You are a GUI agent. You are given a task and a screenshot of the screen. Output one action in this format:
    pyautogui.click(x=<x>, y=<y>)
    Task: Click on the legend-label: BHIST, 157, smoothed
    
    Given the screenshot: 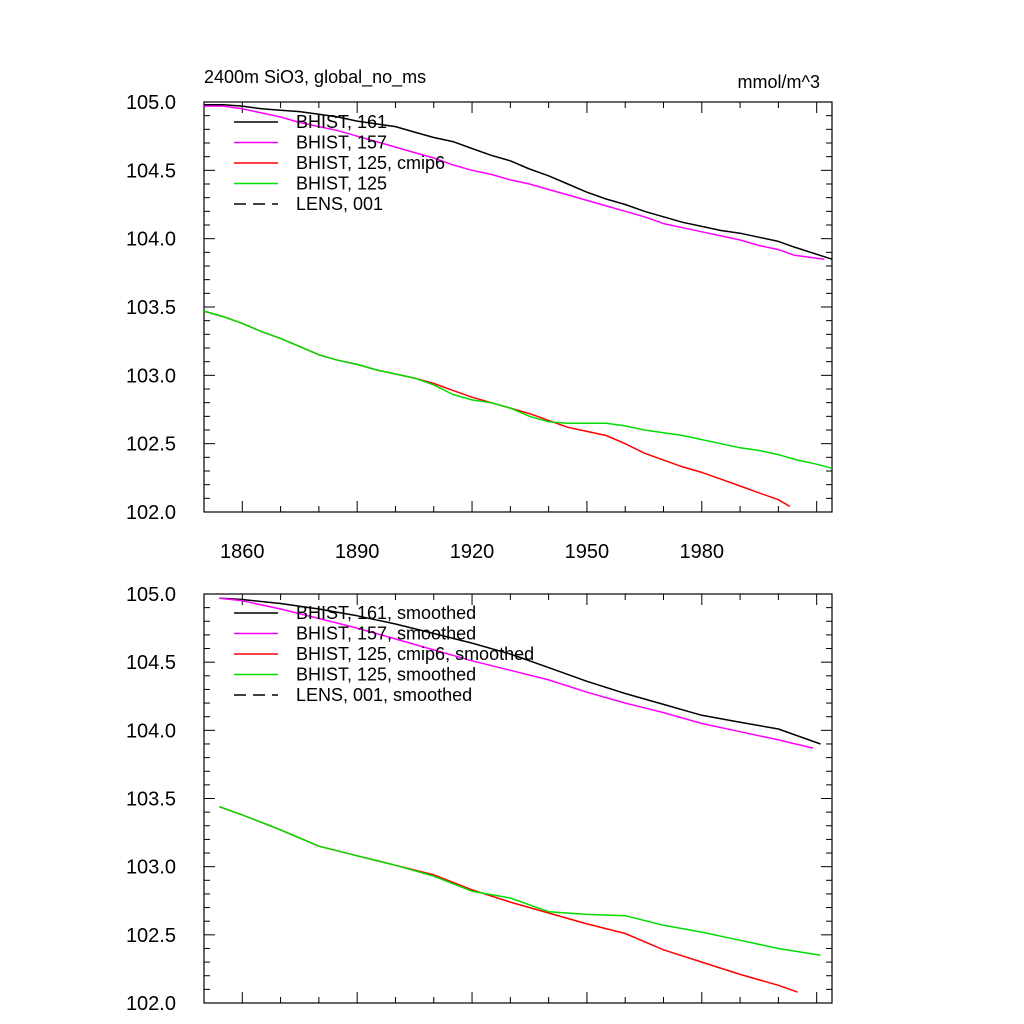 What is the action you would take?
    pyautogui.click(x=386, y=634)
    